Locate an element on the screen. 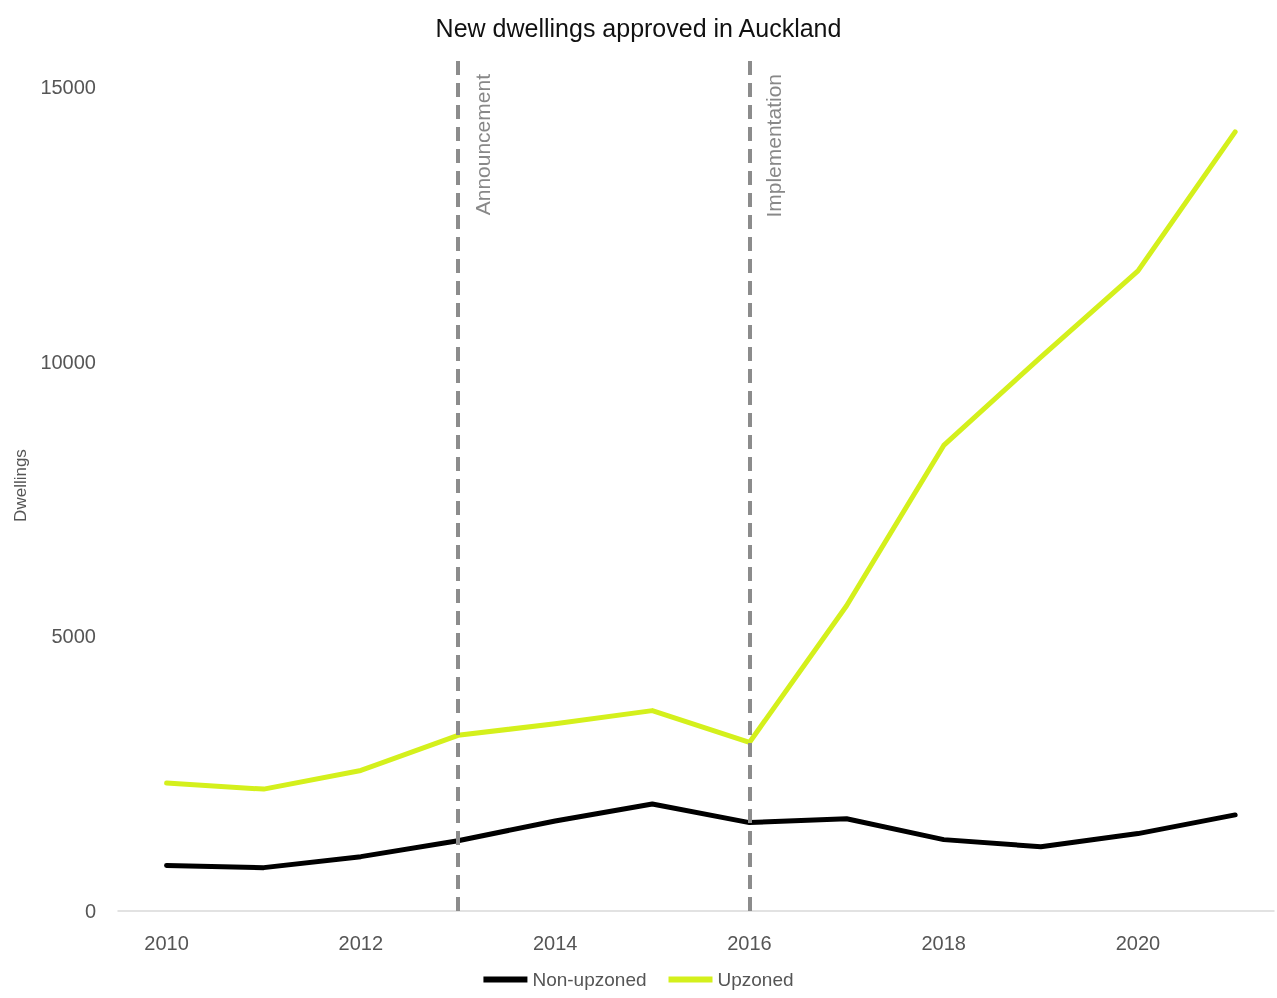 The height and width of the screenshot is (998, 1277). y-tick-label: 10000 is located at coordinates (68, 361).